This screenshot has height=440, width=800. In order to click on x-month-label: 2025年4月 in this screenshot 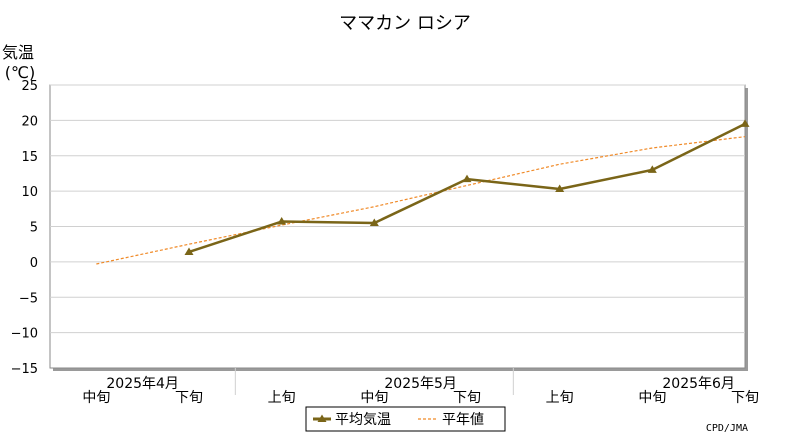, I will do `click(142, 384)`.